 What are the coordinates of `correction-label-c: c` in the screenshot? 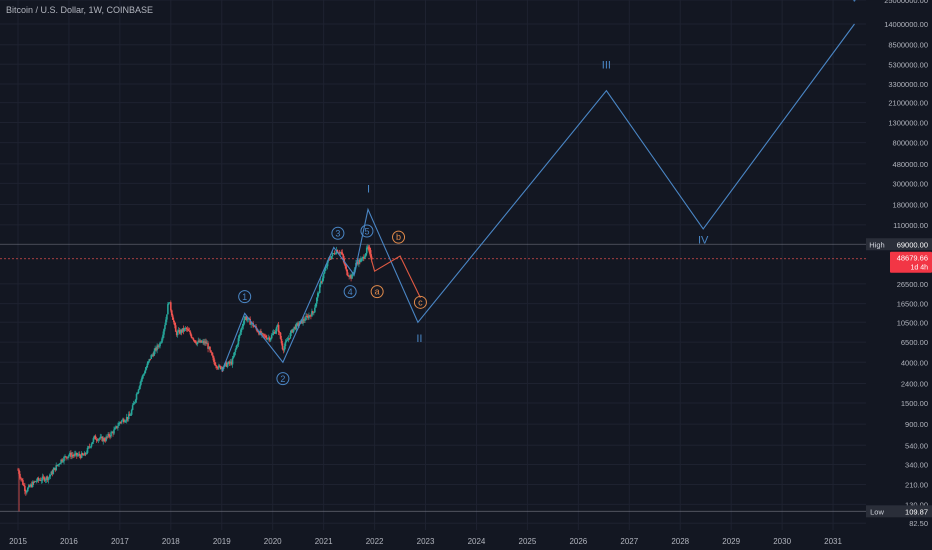 It's located at (420, 302).